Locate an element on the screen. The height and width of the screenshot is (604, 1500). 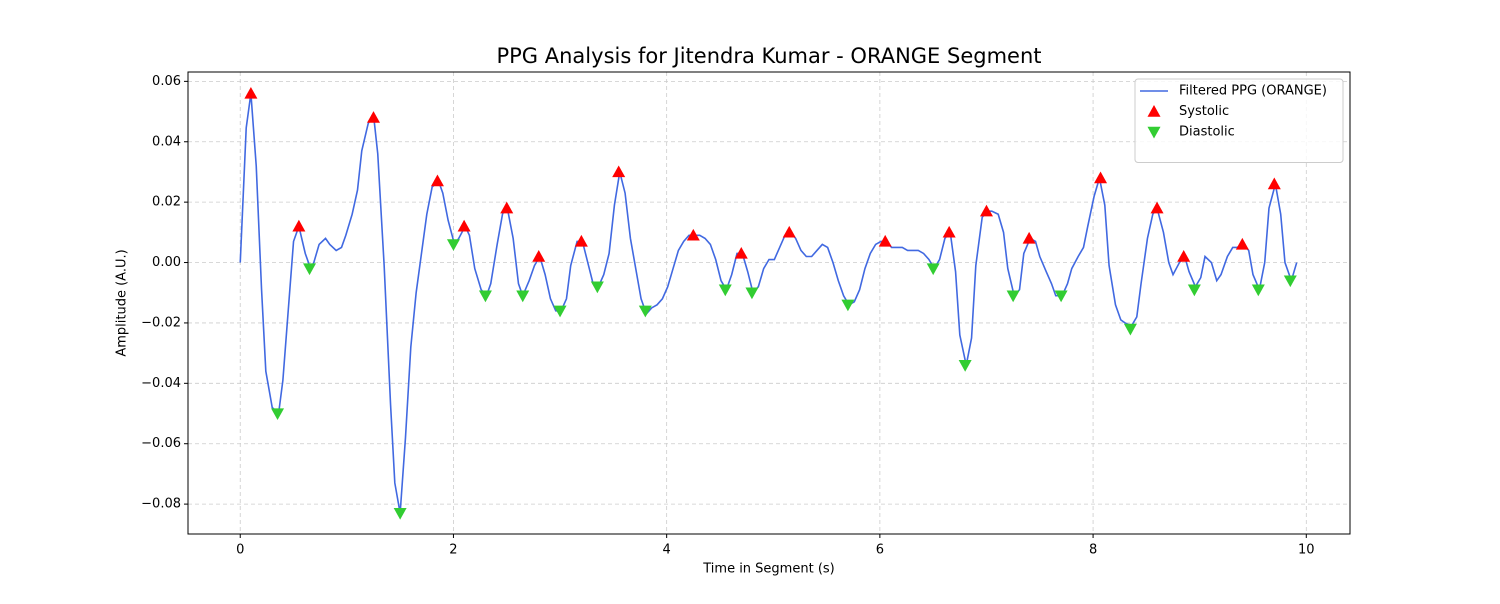
y-tick-label: 0.02 is located at coordinates (166, 202).